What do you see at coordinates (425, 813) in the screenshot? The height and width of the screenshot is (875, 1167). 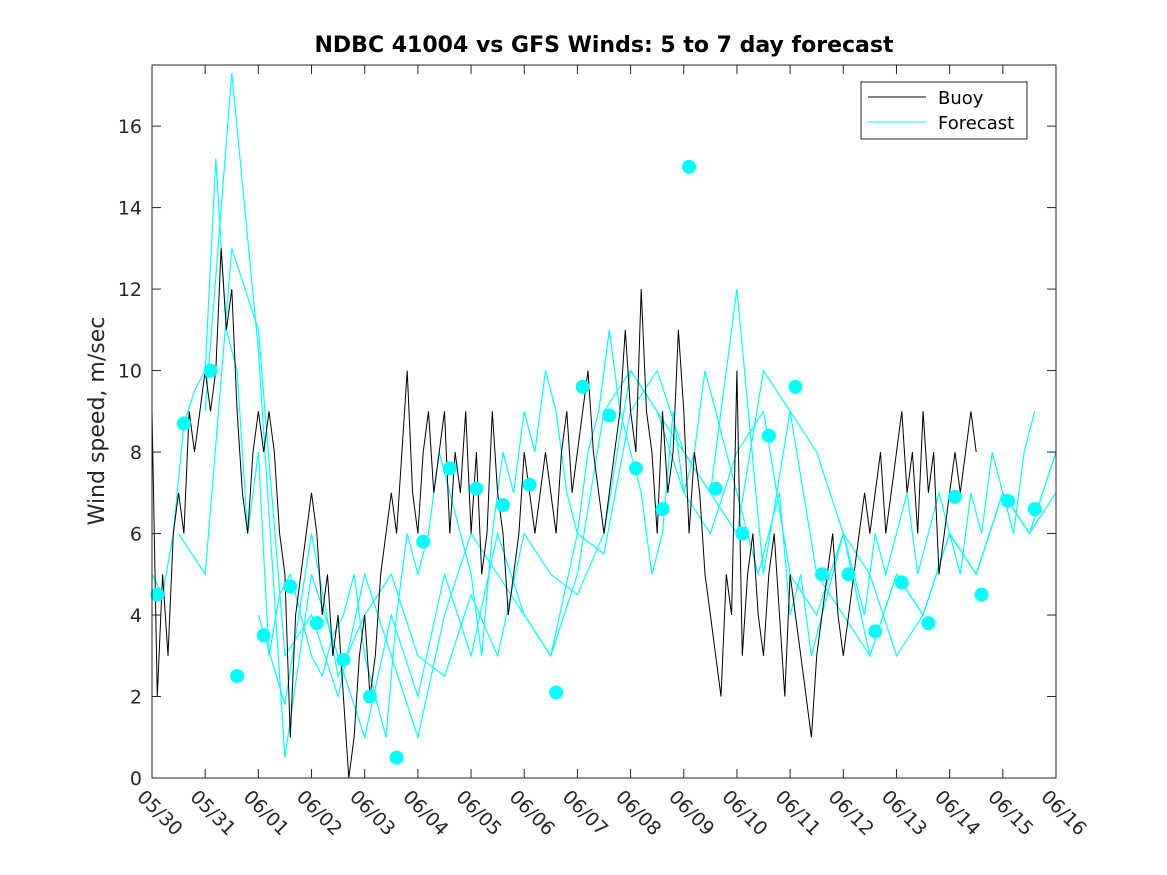 I see `x-tick-label: 06/04` at bounding box center [425, 813].